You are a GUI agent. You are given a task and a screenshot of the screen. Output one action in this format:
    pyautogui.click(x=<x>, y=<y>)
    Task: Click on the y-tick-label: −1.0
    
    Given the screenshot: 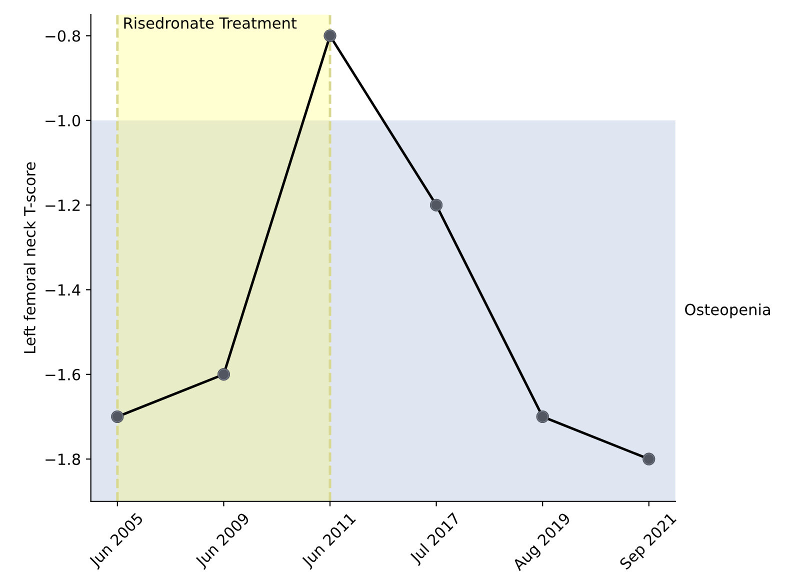 What is the action you would take?
    pyautogui.click(x=63, y=120)
    